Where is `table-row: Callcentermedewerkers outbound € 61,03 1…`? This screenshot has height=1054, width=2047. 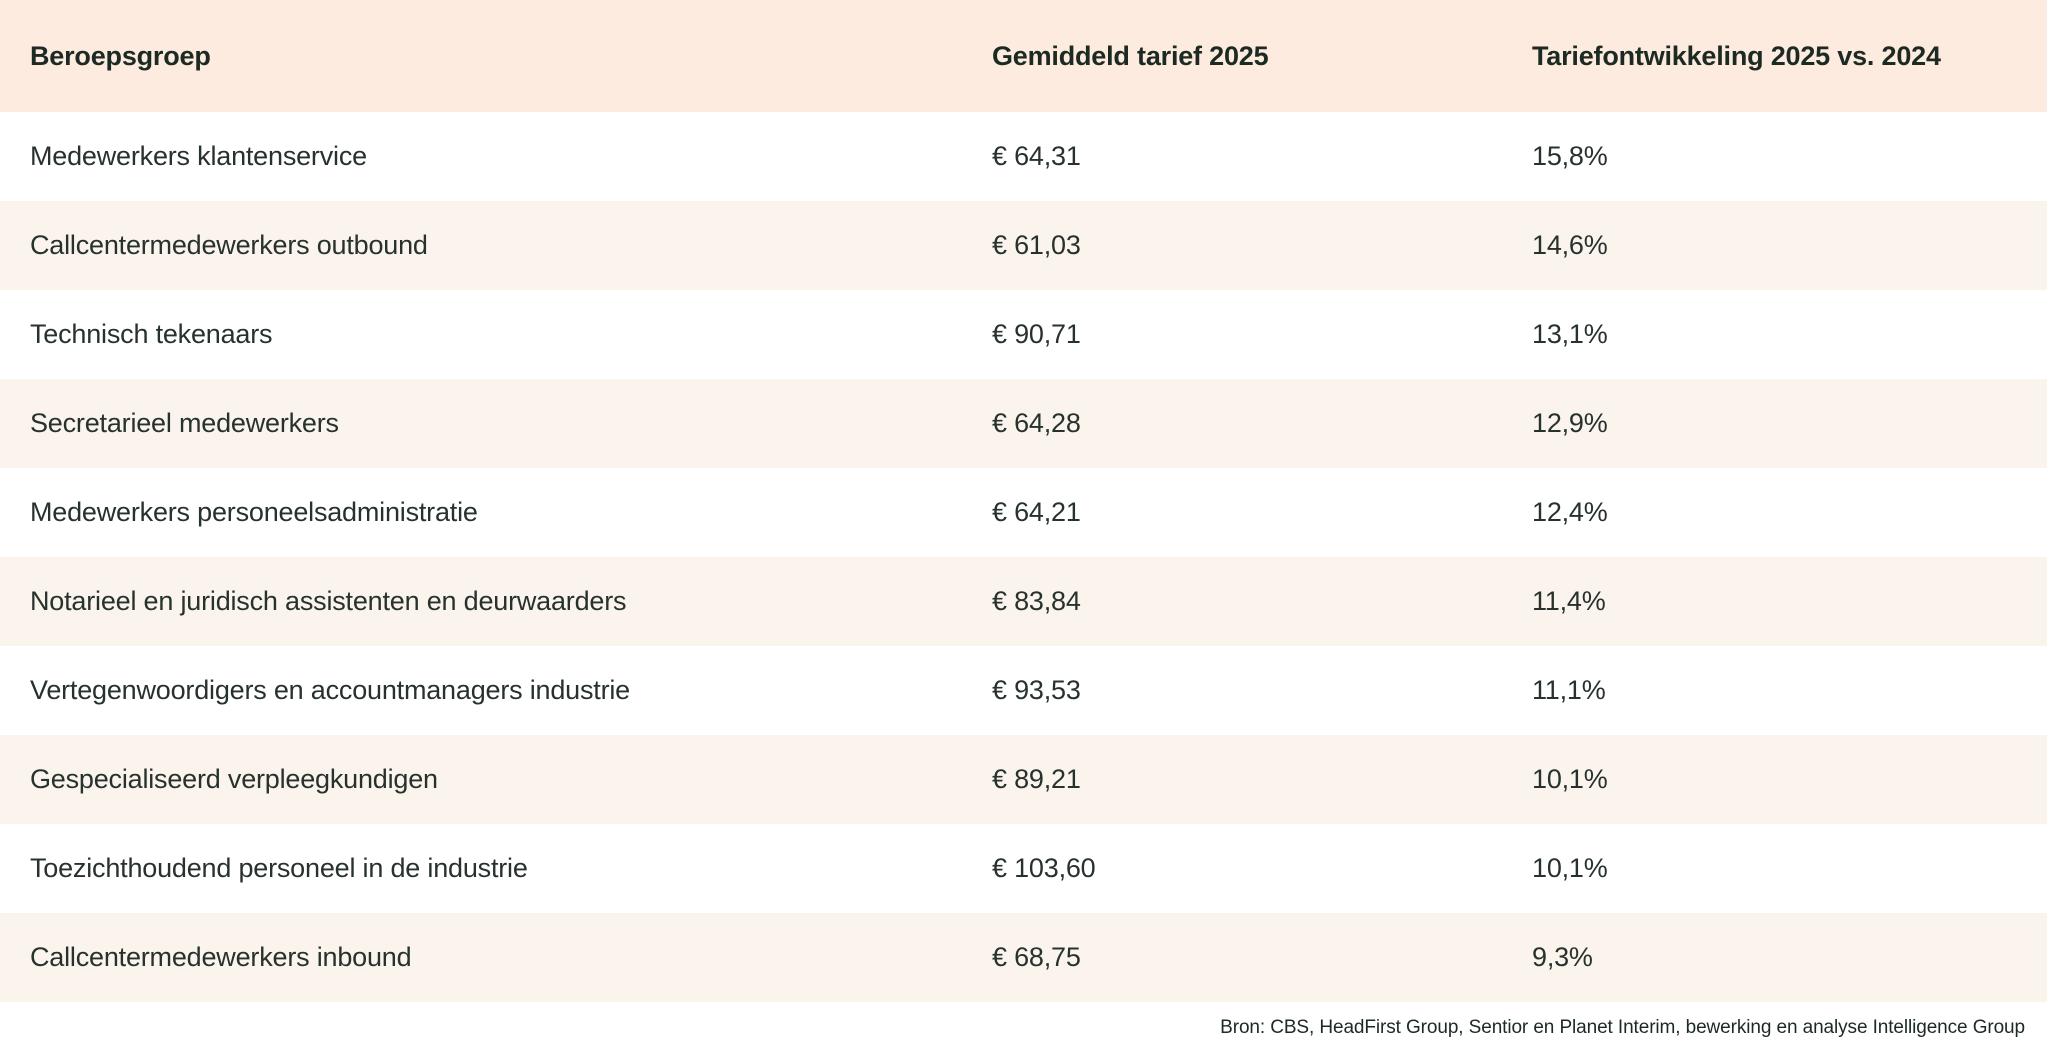 table-row: Callcentermedewerkers outbound € 61,03 1… is located at coordinates (1023, 245).